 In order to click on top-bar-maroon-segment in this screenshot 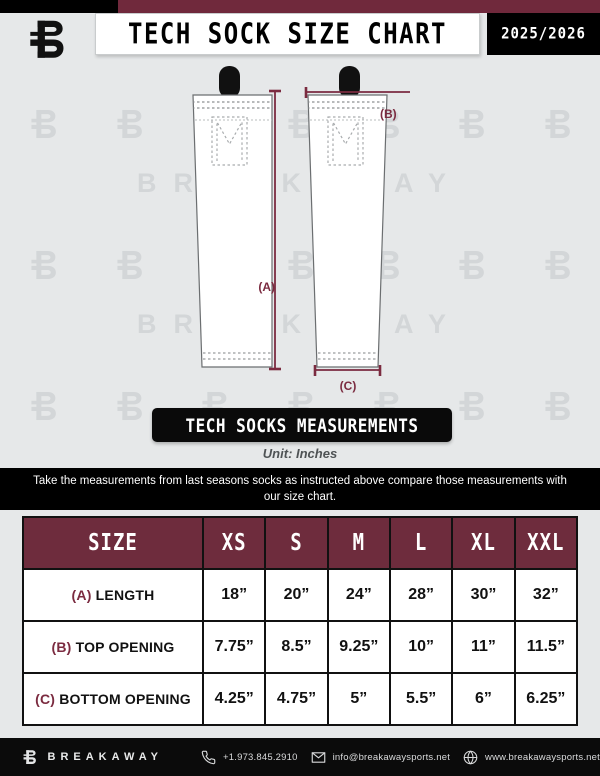, I will do `click(359, 6)`.